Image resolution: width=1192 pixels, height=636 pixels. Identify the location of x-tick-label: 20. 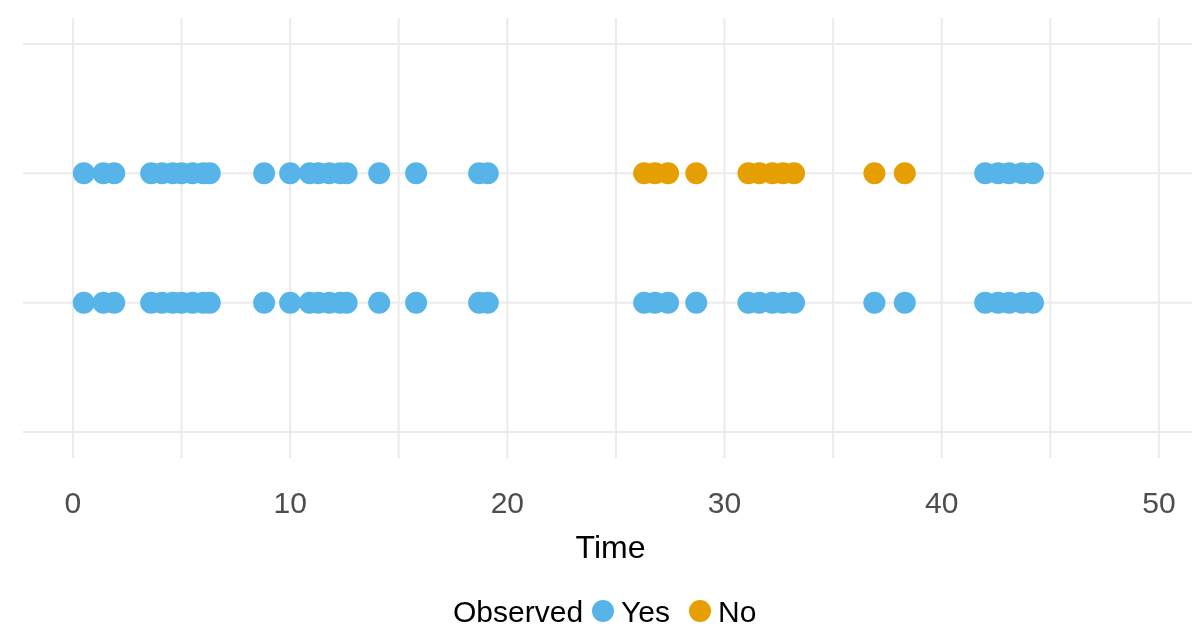
(507, 502).